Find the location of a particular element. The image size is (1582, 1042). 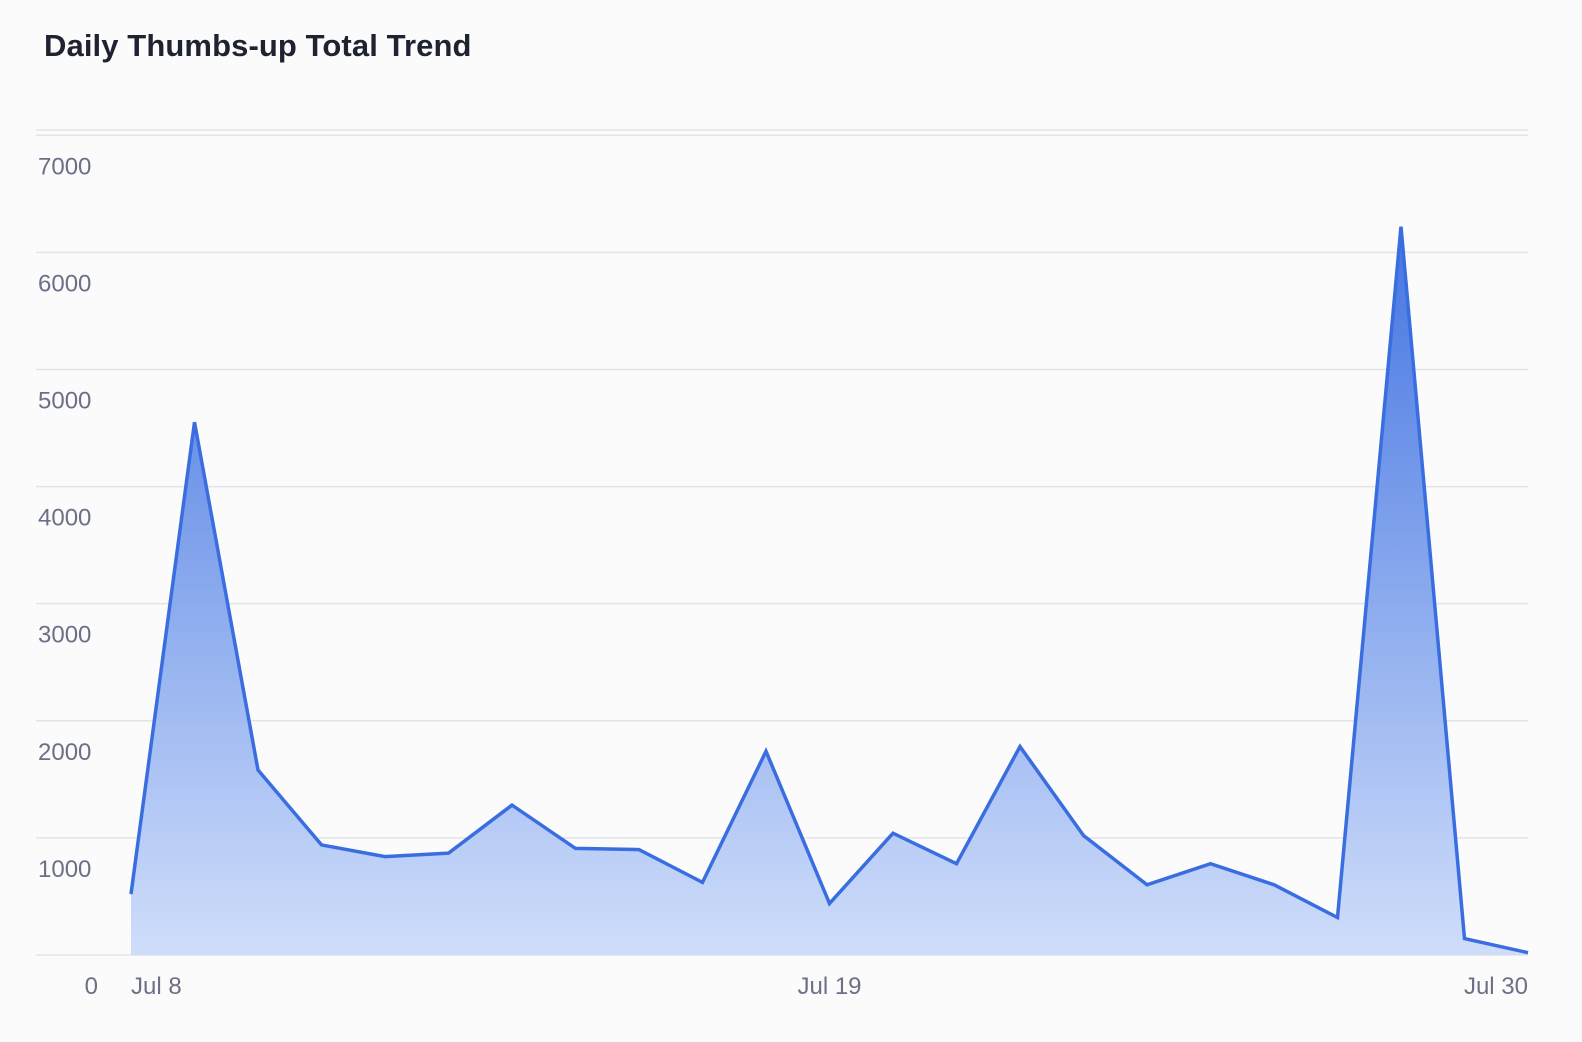

x-axis-labels: Jul 8 Jul 19 Jul 30 is located at coordinates (829, 986).